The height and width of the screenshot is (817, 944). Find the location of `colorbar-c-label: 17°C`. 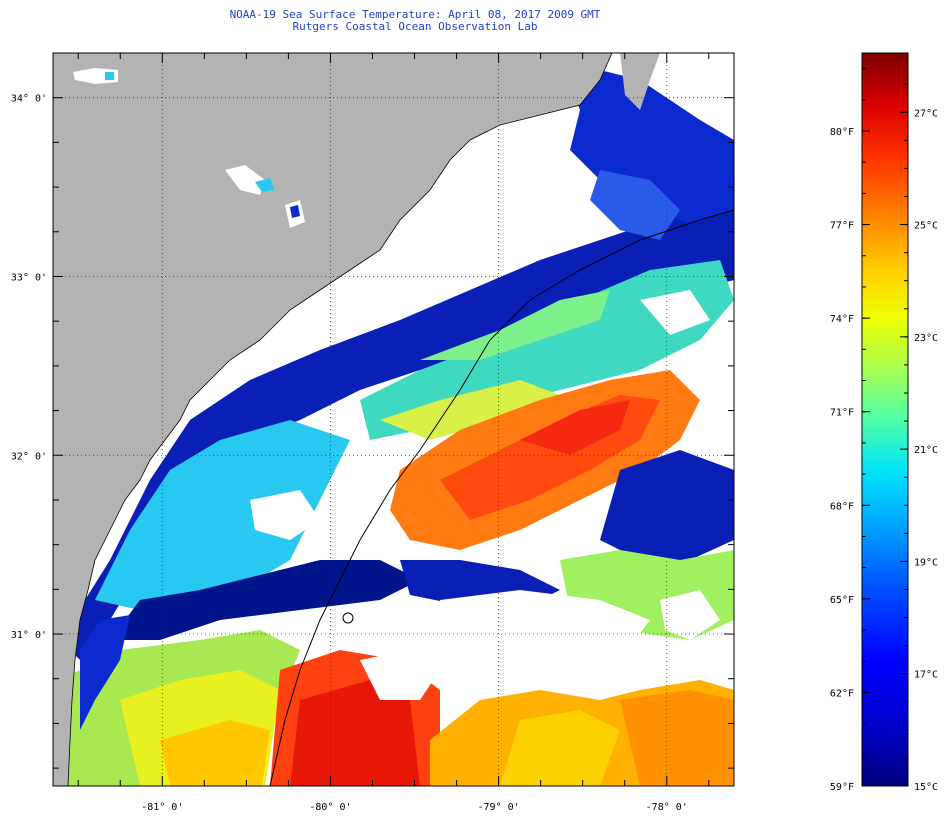

colorbar-c-label: 17°C is located at coordinates (926, 675).